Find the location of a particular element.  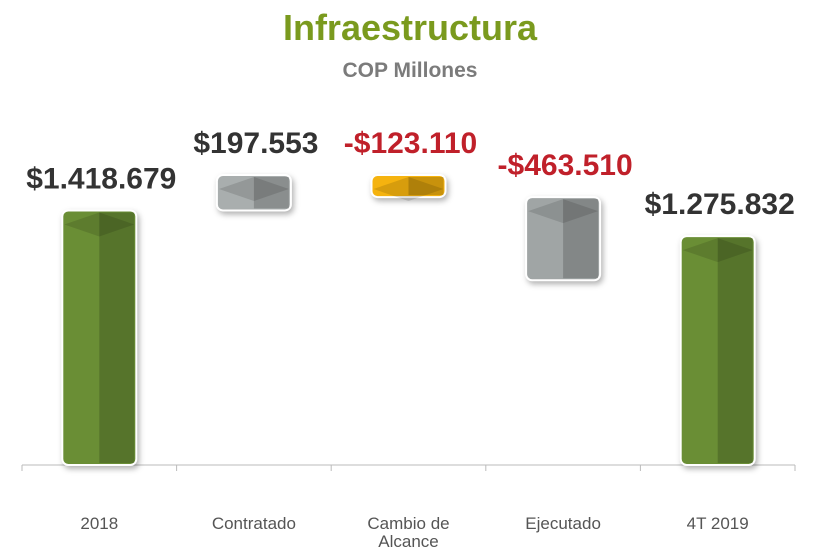

x-tick-label: Ejecutado is located at coordinates (563, 523).